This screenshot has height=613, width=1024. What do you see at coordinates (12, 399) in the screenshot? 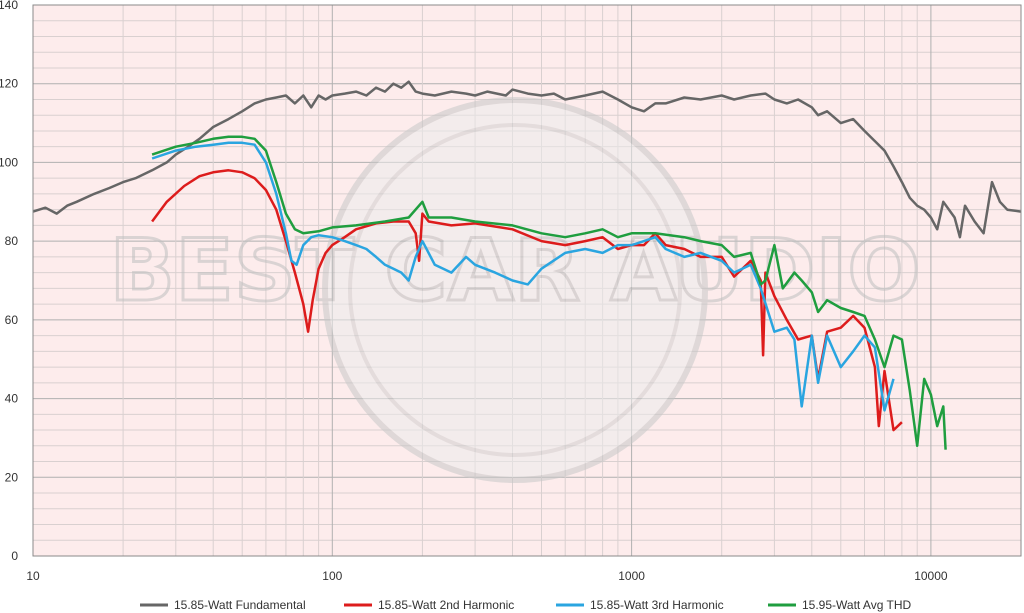
I see `y-tick-label: 40` at bounding box center [12, 399].